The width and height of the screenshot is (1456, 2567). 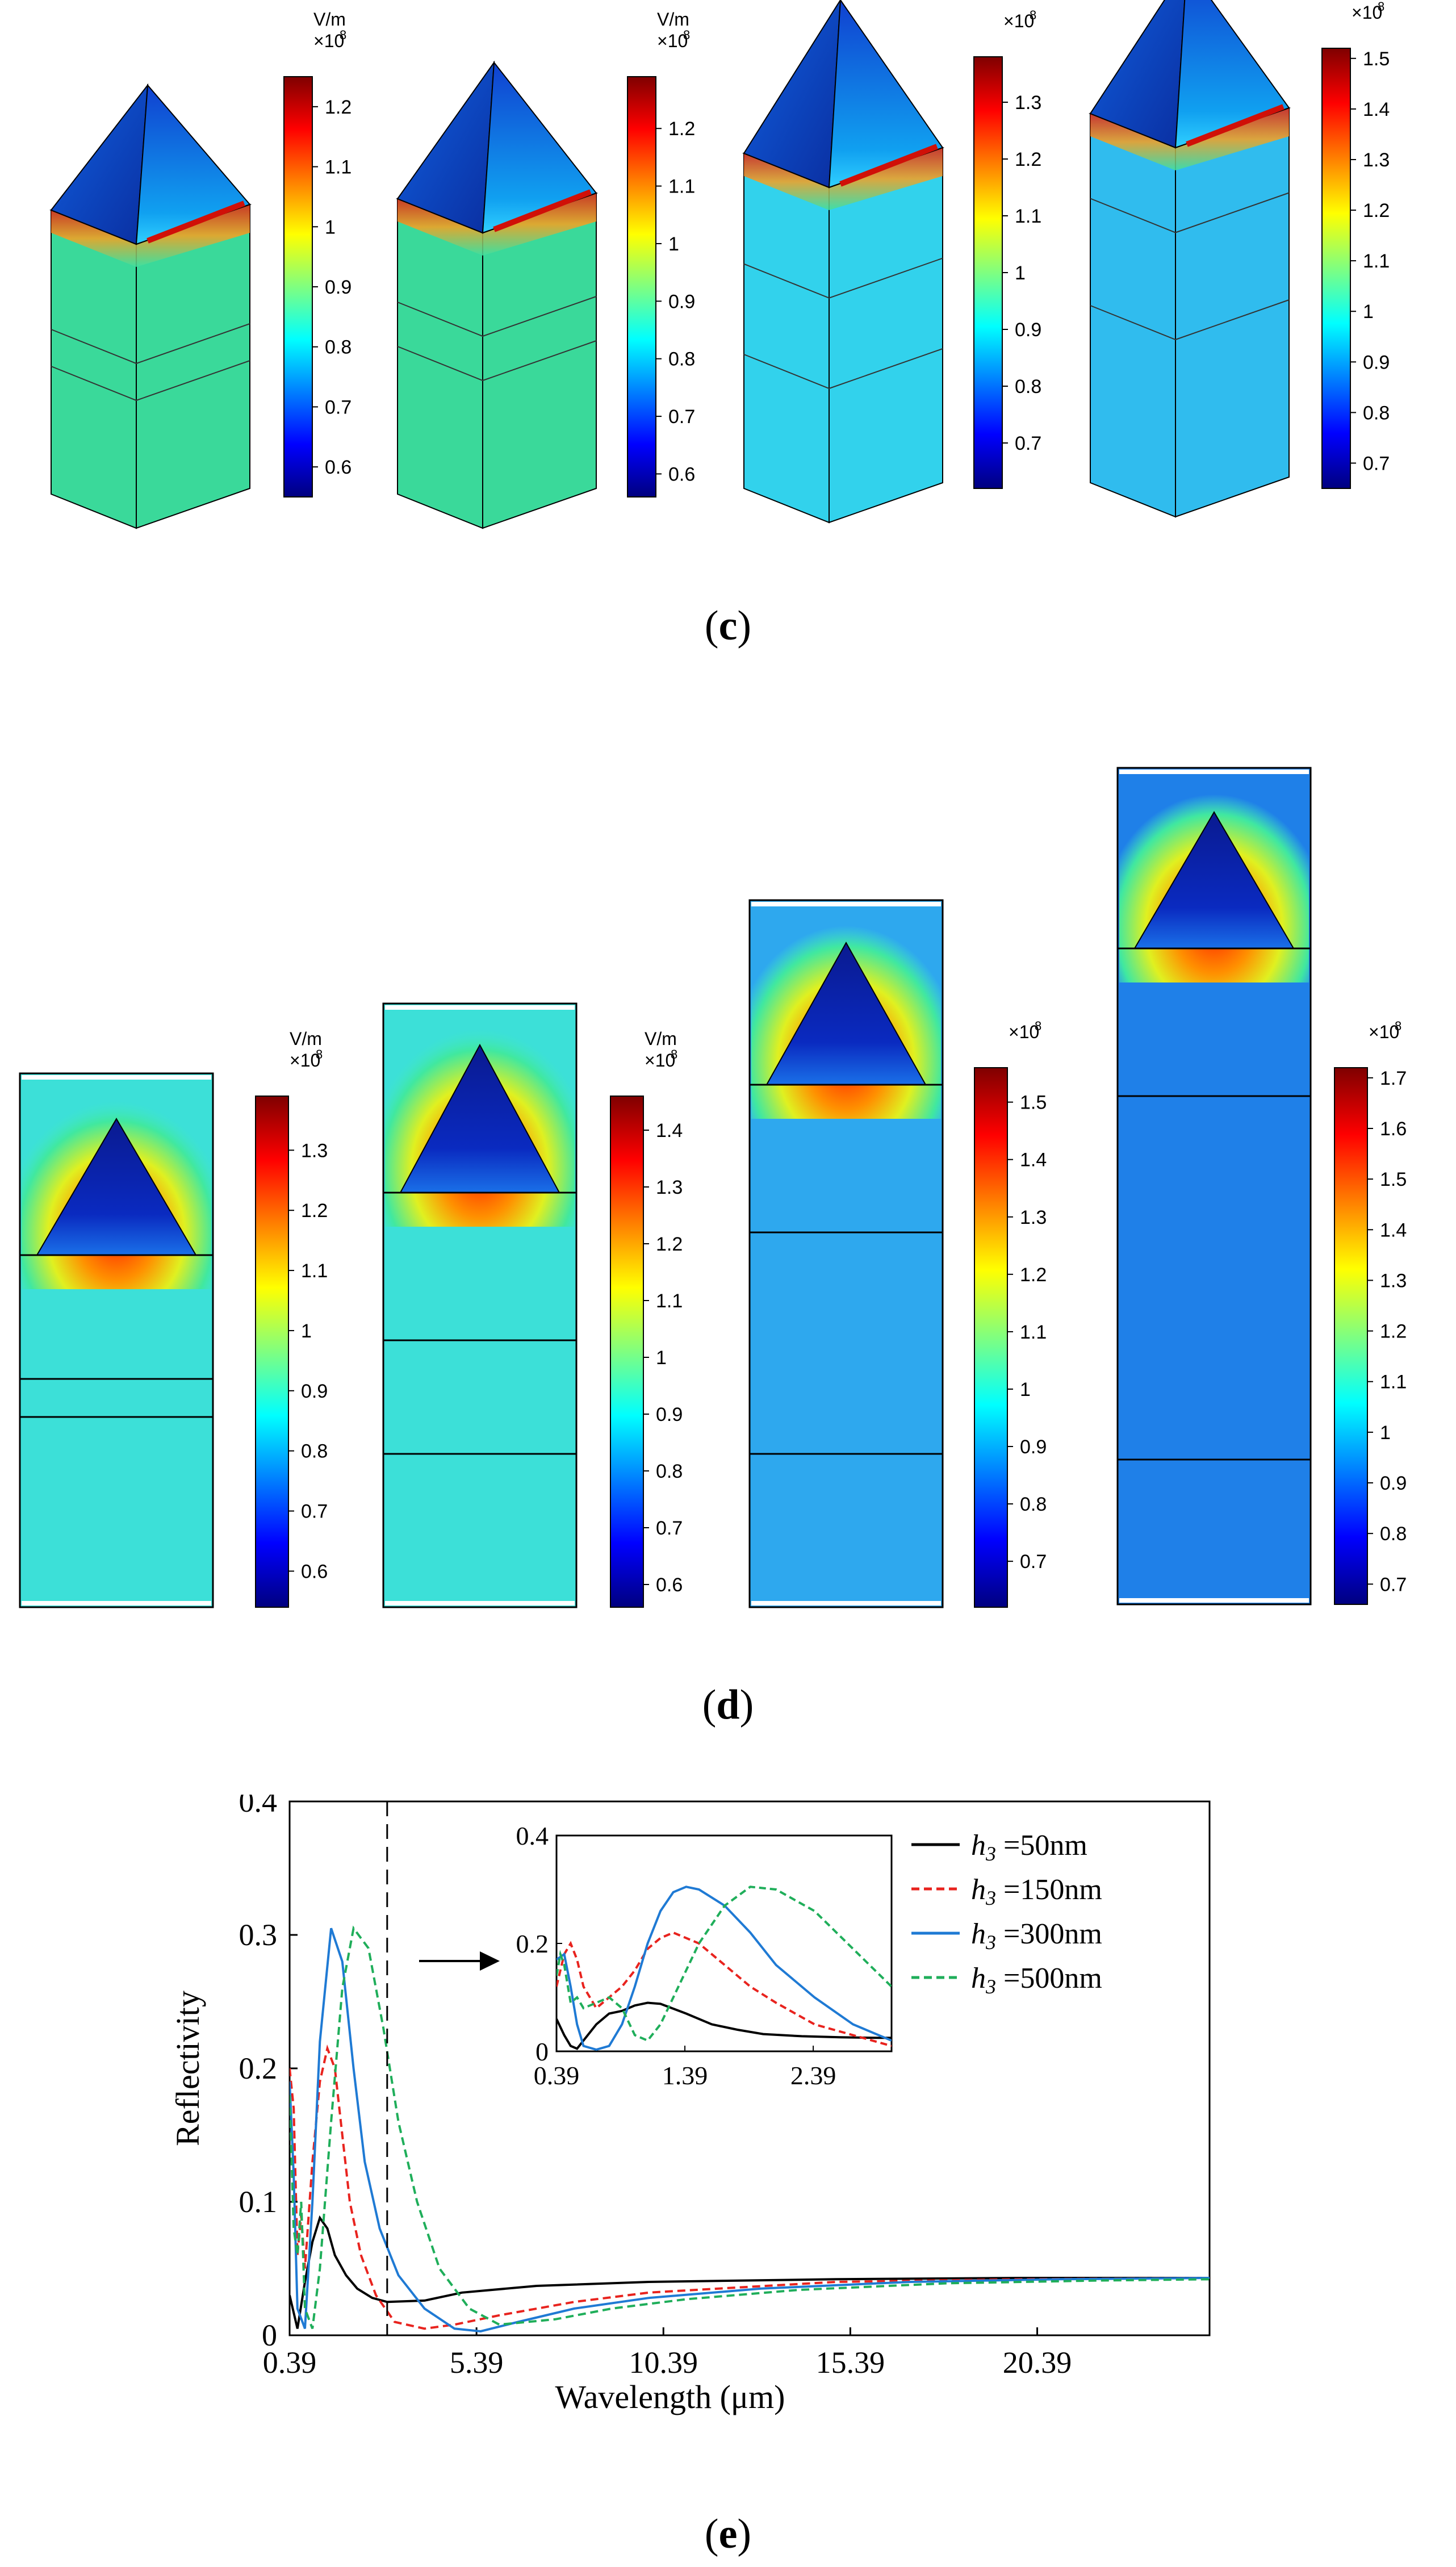 What do you see at coordinates (532, 1943) in the screenshot?
I see `inset-y-tick-label: 0.2` at bounding box center [532, 1943].